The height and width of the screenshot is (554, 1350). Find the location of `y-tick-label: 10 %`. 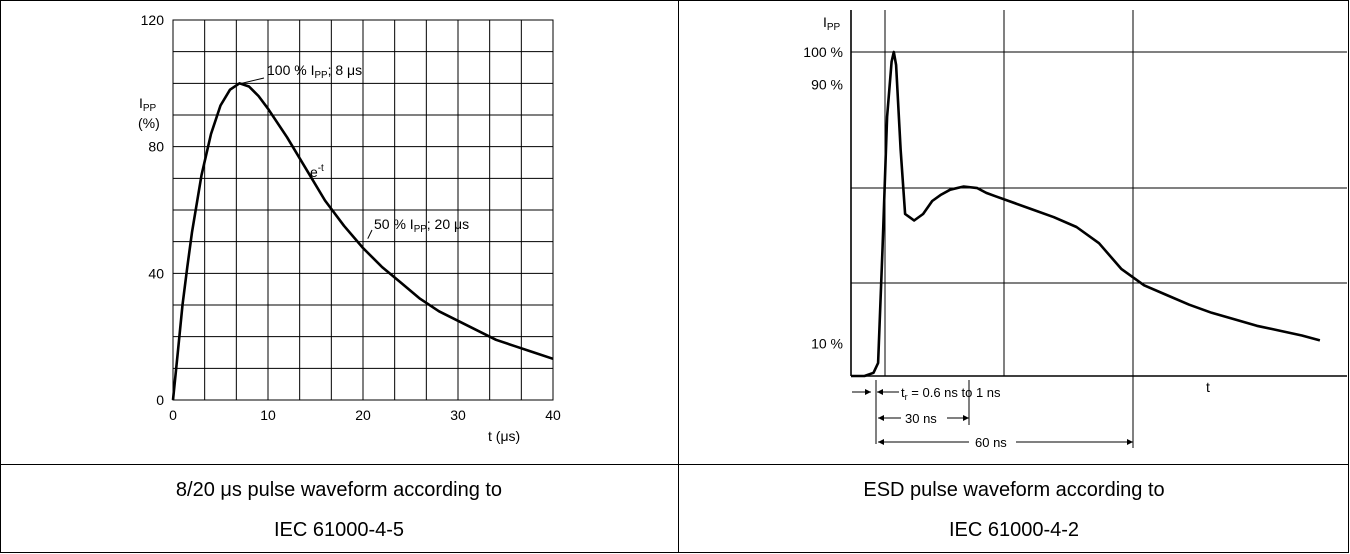

y-tick-label: 10 % is located at coordinates (827, 344).